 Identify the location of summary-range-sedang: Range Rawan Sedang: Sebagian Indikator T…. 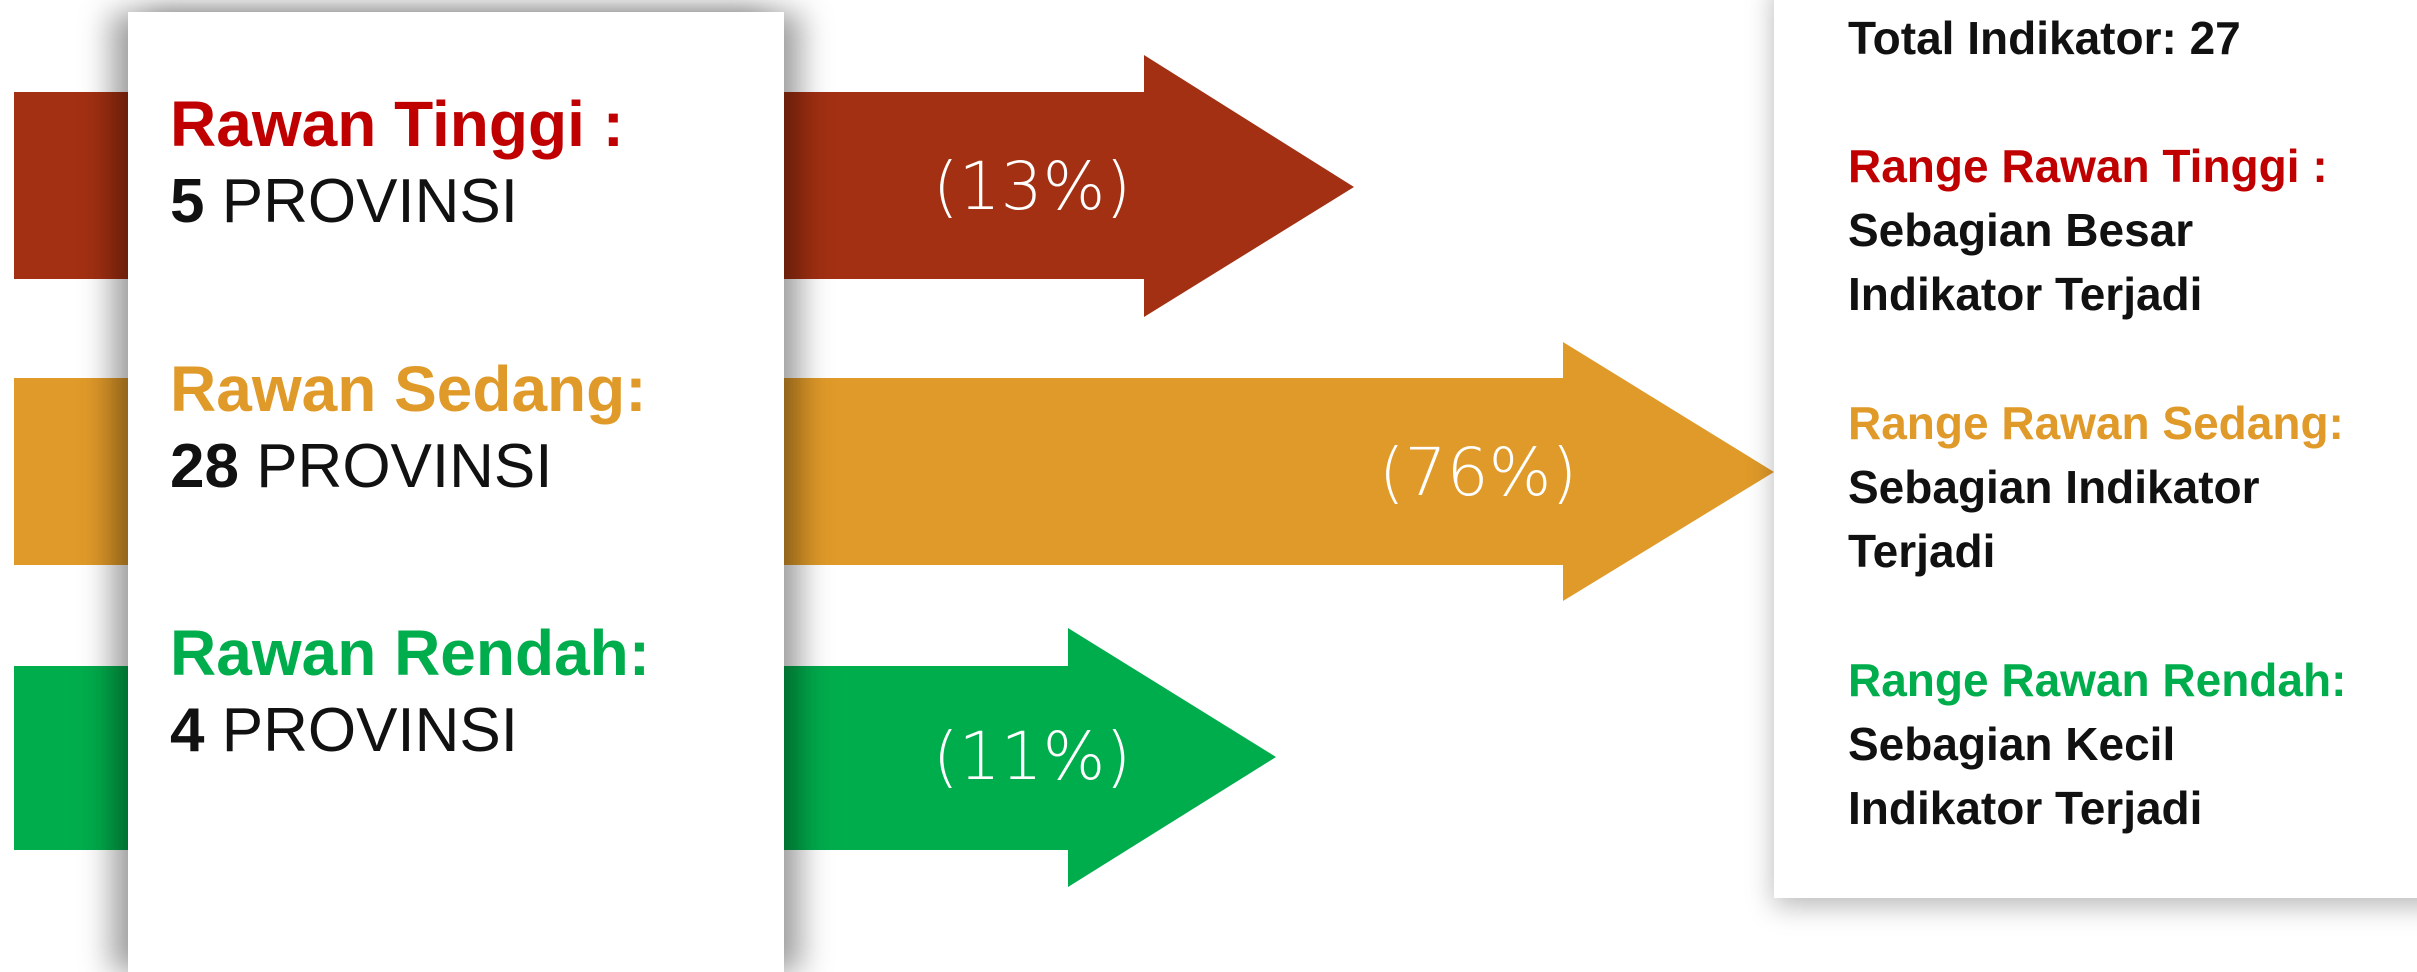
(2108, 487).